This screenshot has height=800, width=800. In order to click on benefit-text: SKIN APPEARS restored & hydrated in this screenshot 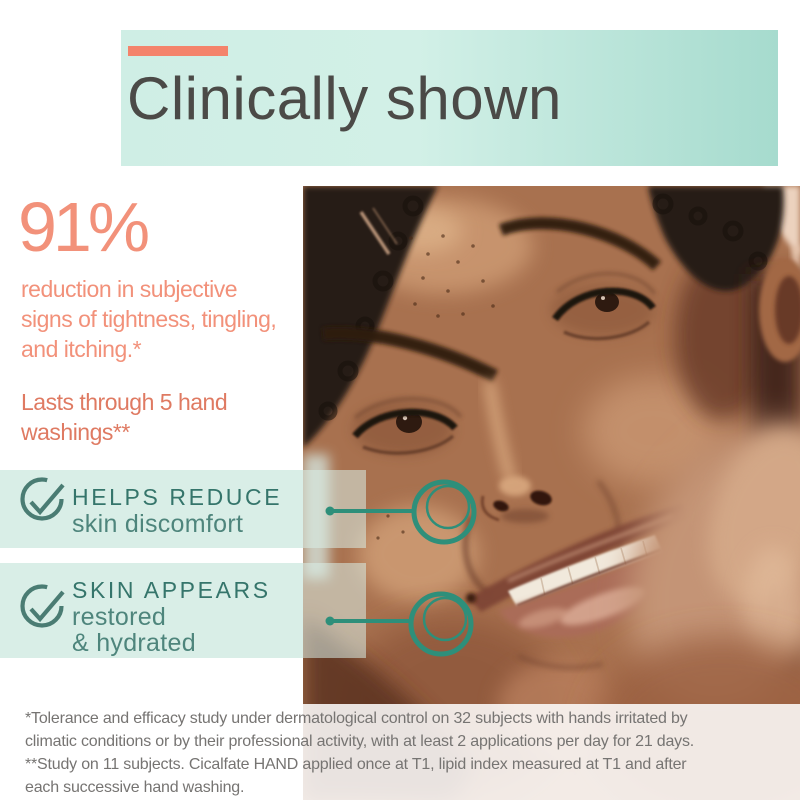, I will do `click(171, 616)`.